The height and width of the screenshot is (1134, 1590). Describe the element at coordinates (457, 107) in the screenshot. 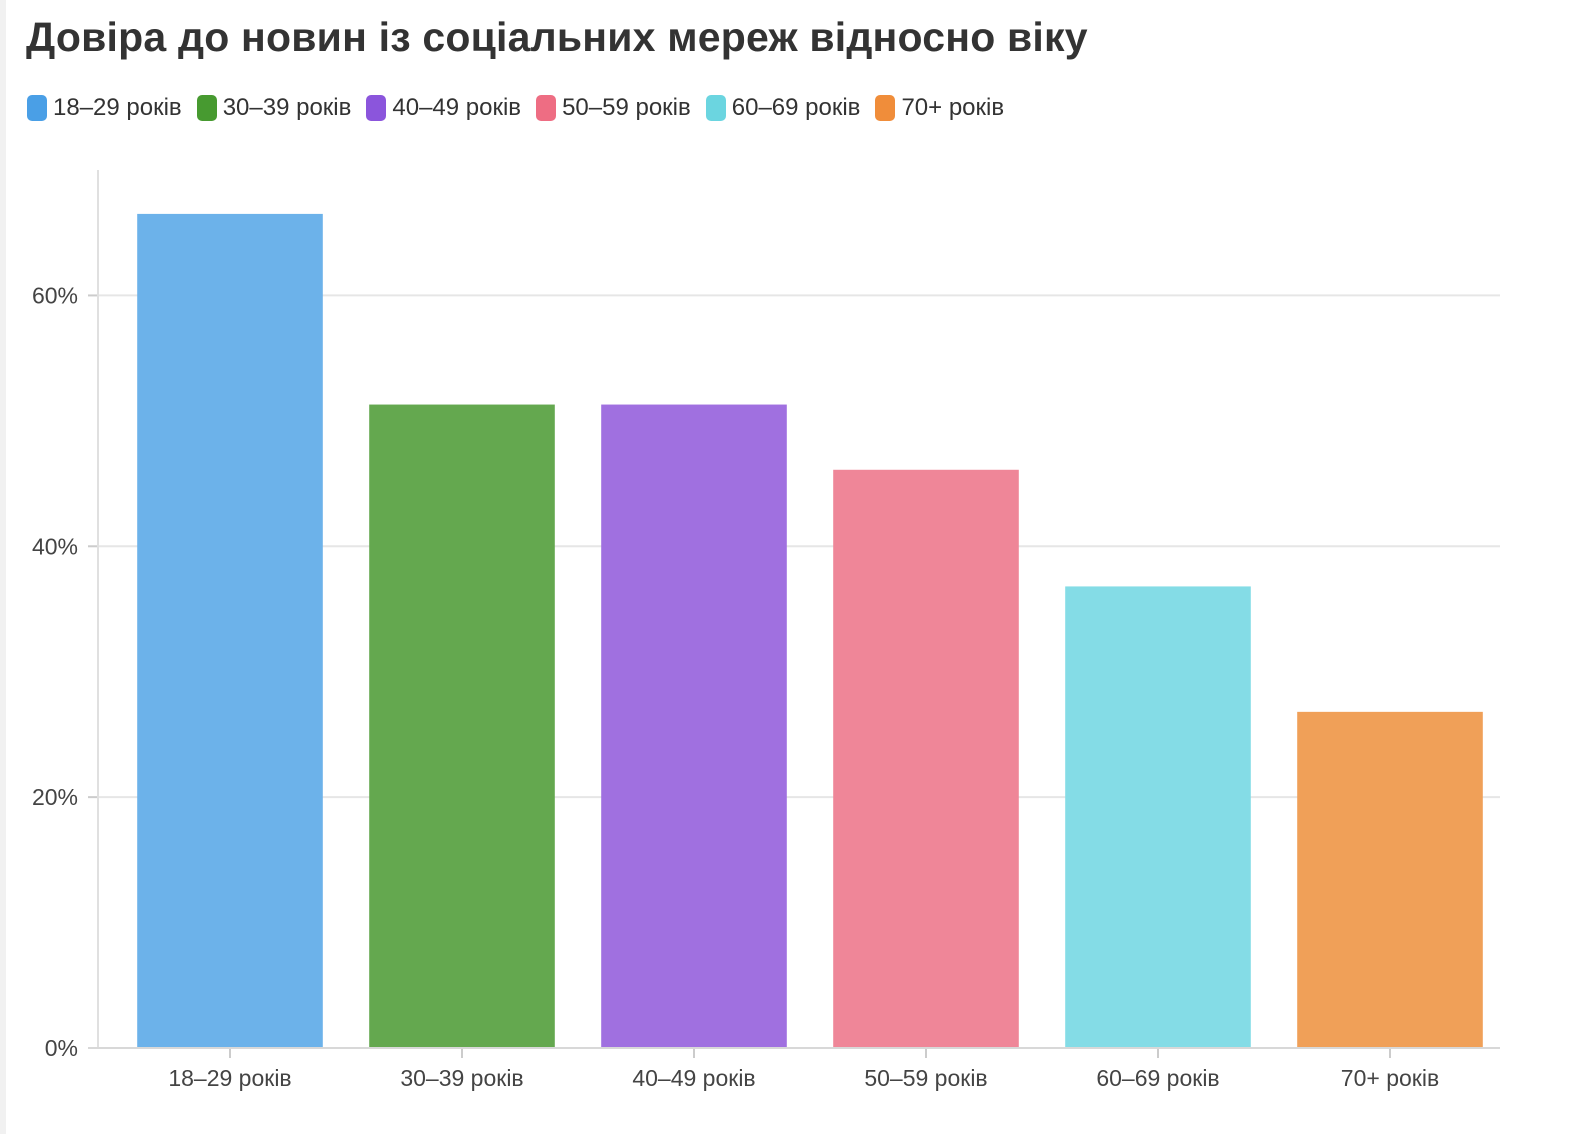

I see `legend-label: 40–49 років` at that location.